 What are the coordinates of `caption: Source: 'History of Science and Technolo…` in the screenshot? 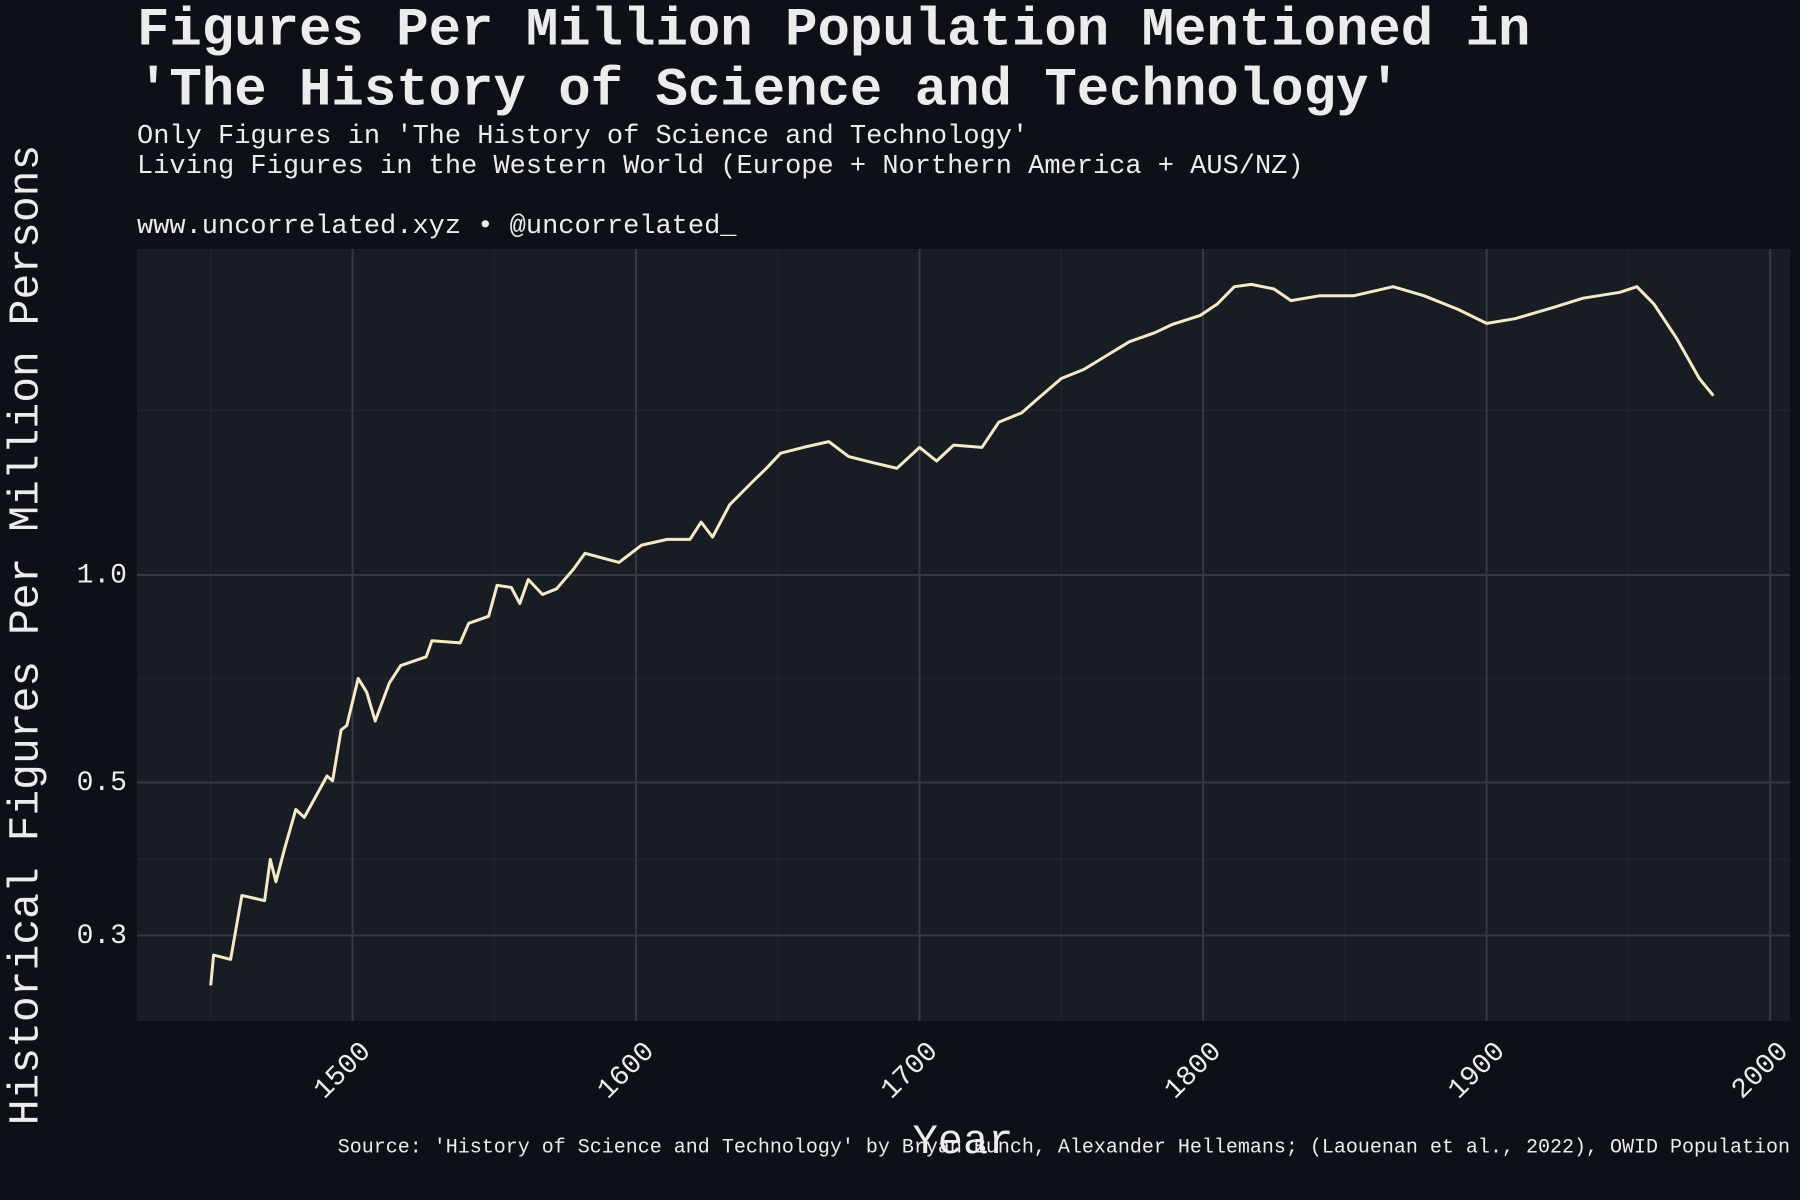 It's located at (1064, 1147).